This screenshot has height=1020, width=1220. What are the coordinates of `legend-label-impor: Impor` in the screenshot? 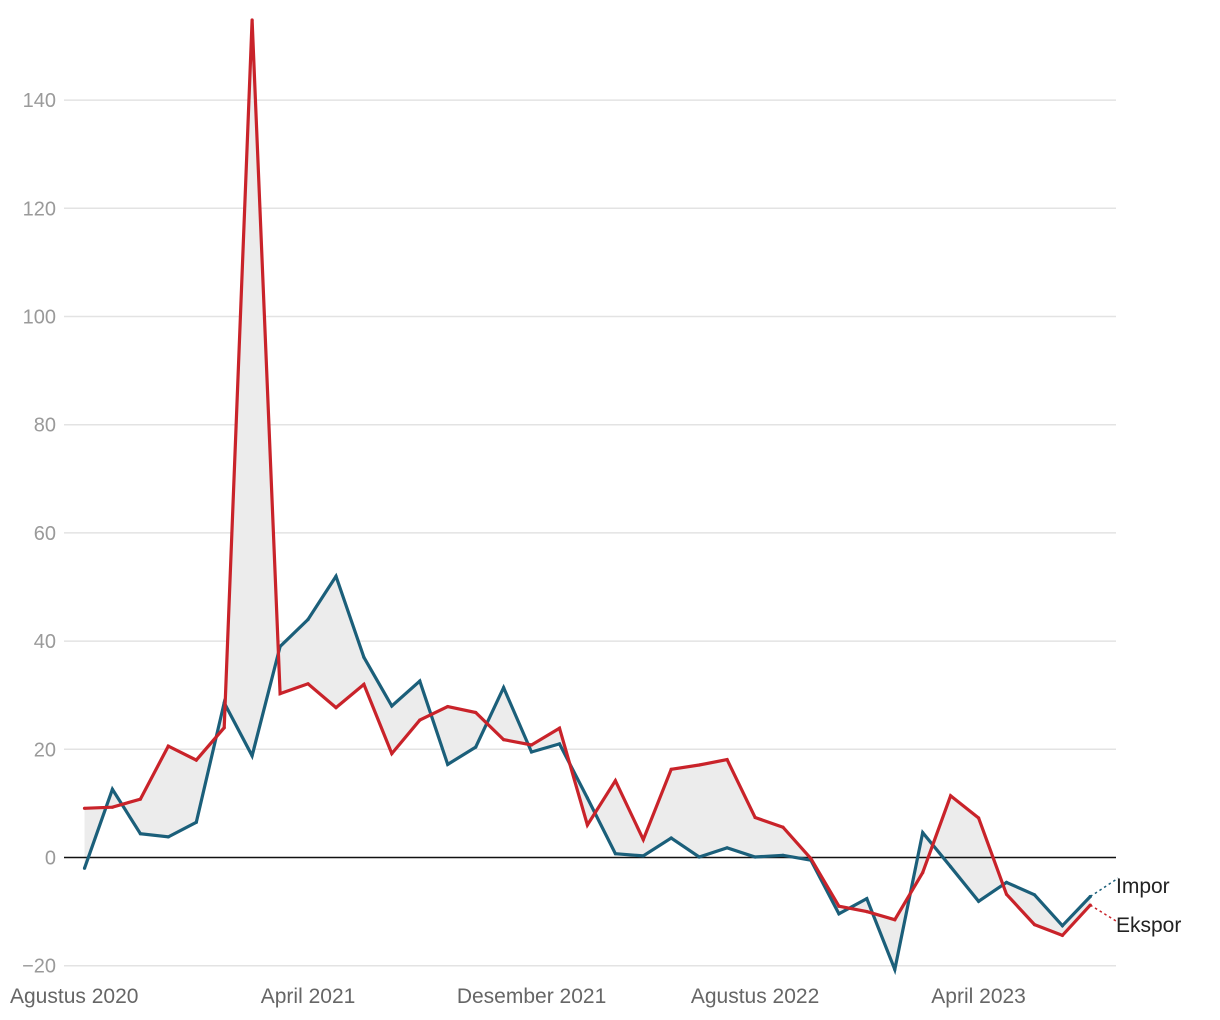 It's located at (1143, 886).